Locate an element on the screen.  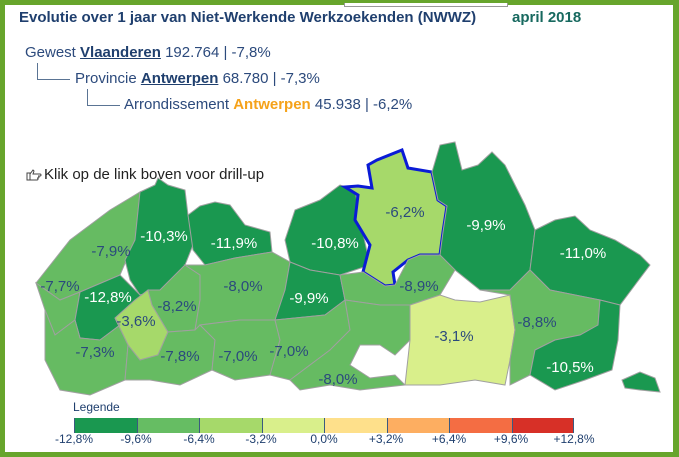
label-turnhout: -9,9% is located at coordinates (485, 225).